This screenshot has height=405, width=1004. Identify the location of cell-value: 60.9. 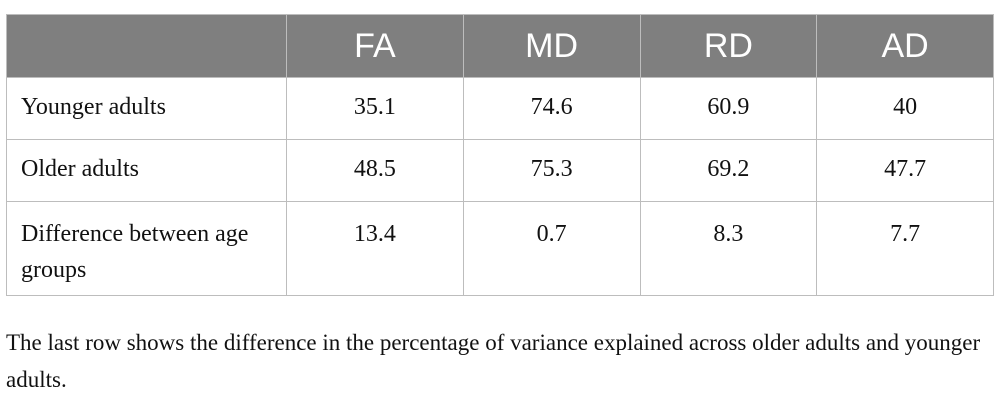
(728, 108).